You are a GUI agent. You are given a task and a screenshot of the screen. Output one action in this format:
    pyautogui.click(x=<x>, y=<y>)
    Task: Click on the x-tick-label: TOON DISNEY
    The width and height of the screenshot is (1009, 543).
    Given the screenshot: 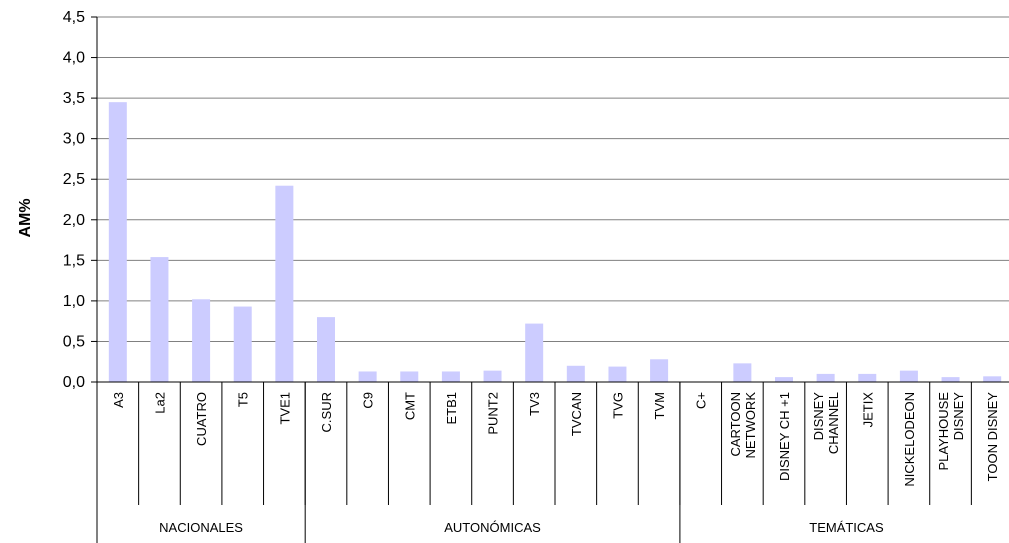 What is the action you would take?
    pyautogui.click(x=992, y=437)
    